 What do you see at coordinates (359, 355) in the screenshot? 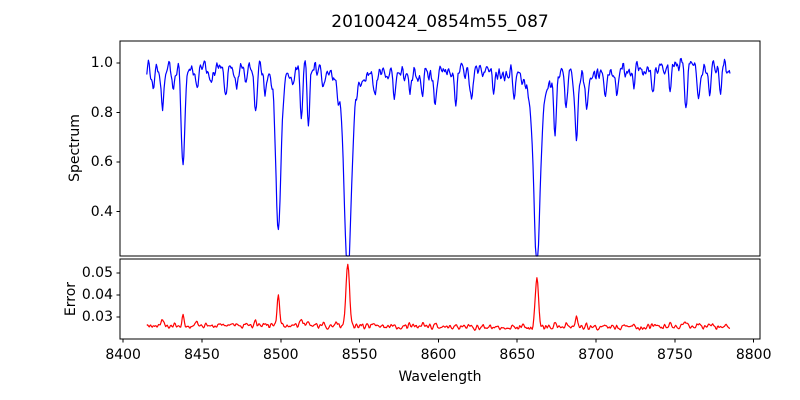
I see `x-tick-label: 8550` at bounding box center [359, 355].